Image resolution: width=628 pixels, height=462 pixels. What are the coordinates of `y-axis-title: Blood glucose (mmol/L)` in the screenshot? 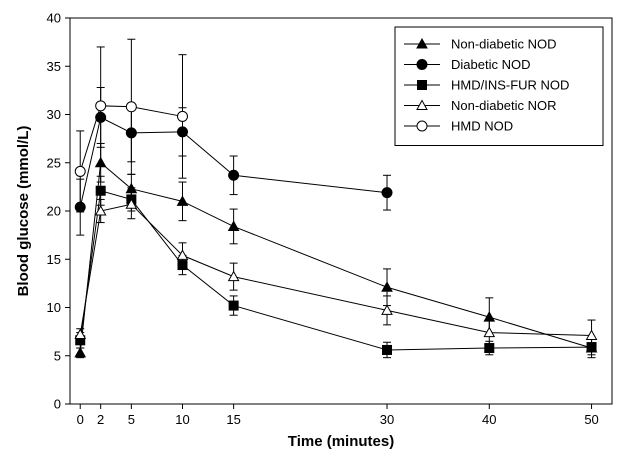 It's located at (23, 211).